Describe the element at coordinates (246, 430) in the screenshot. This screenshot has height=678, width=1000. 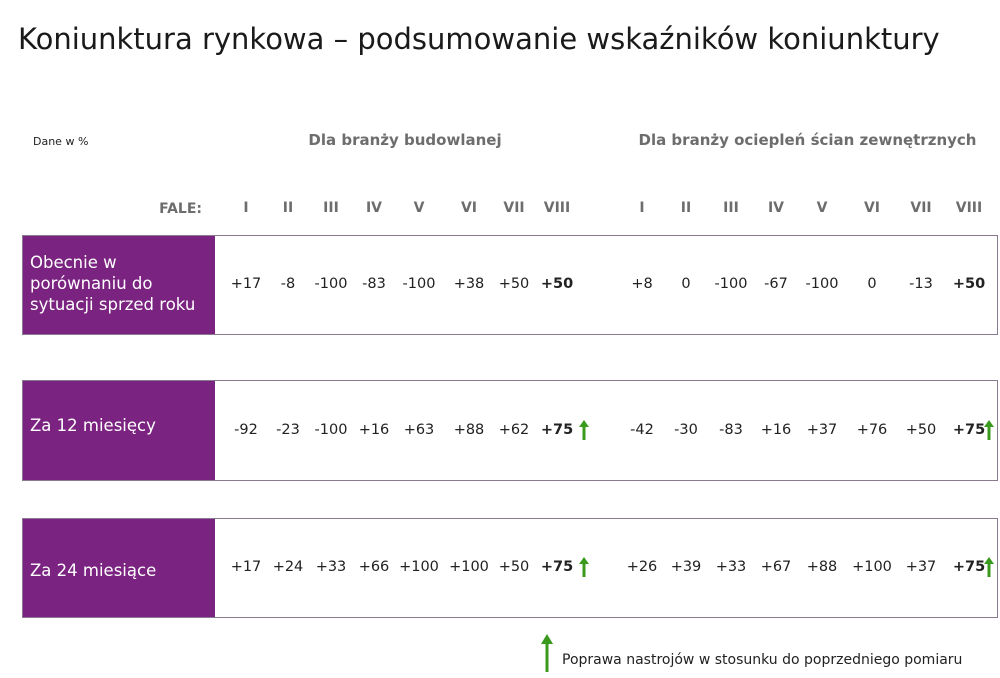
I see `table-cell-construction: -92` at that location.